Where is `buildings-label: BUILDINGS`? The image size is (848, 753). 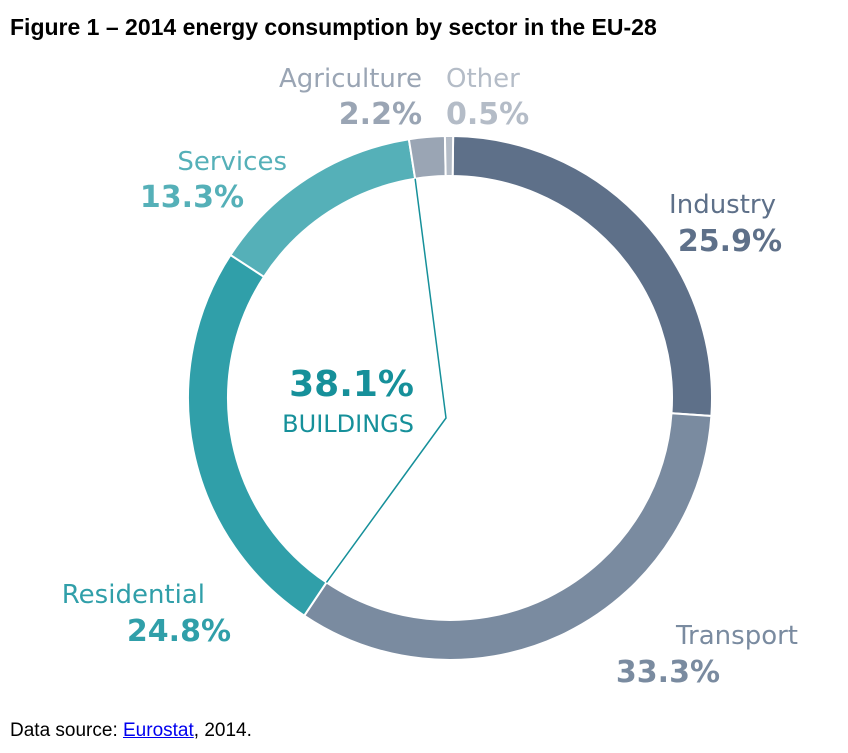
buildings-label: BUILDINGS is located at coordinates (348, 424).